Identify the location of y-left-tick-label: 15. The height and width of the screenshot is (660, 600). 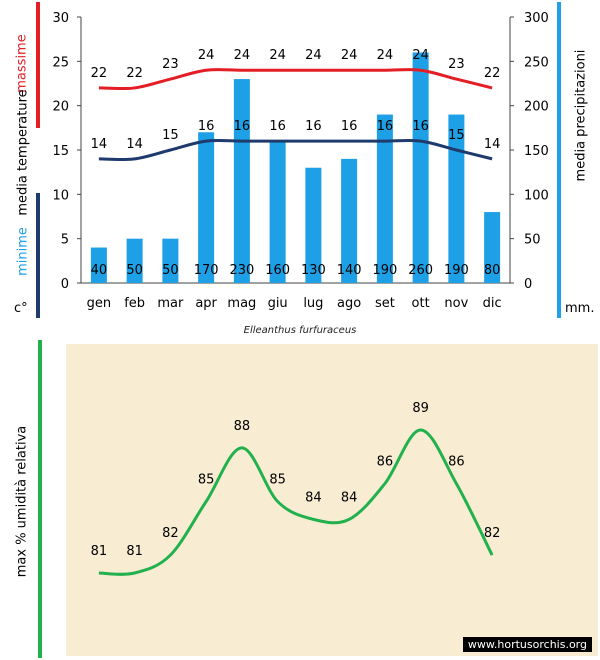
(60, 151).